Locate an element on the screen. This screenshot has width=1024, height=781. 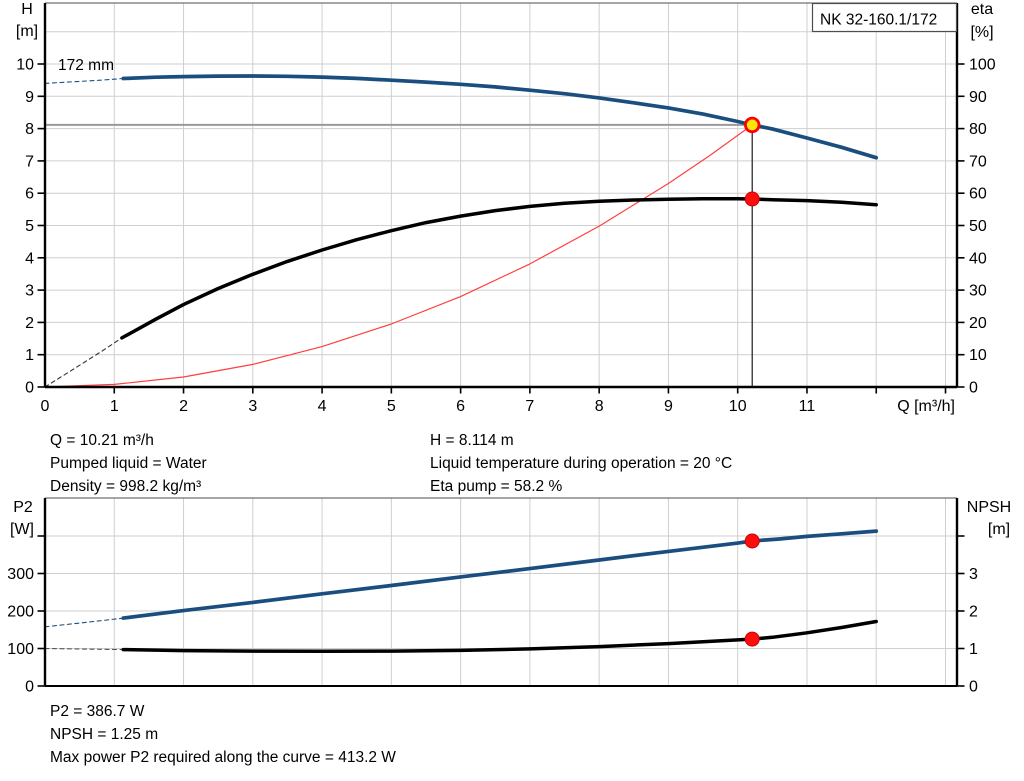
y-tick-label-left: 2 is located at coordinates (29, 323).